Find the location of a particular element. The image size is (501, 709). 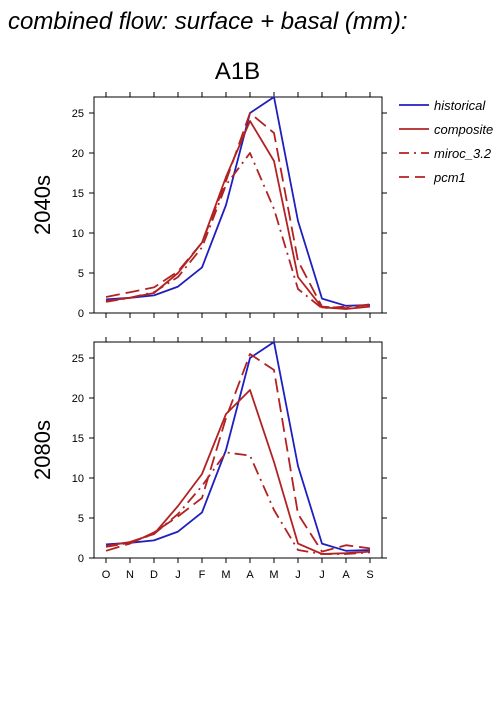

scenario-title: A1B is located at coordinates (237, 71).